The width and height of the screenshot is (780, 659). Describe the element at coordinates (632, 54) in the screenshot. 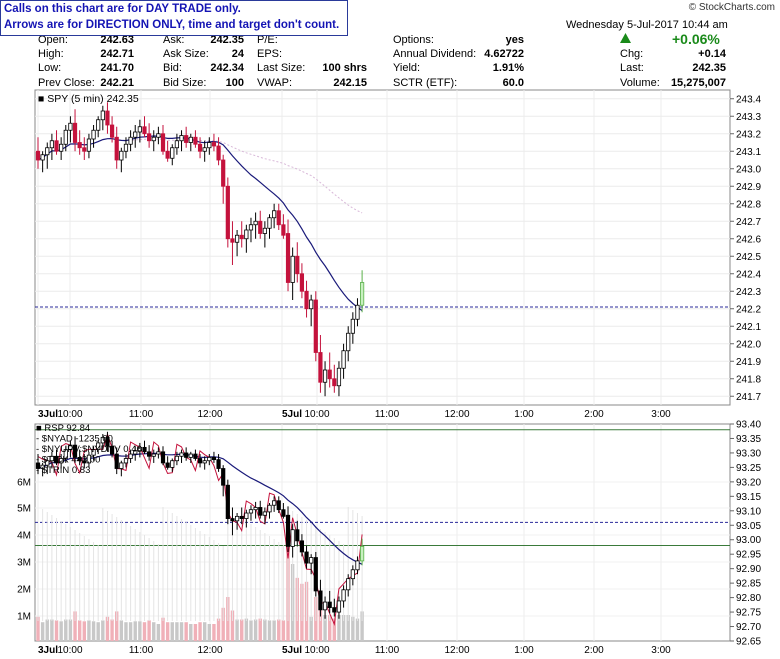

I see `quote-label: Chg:` at that location.